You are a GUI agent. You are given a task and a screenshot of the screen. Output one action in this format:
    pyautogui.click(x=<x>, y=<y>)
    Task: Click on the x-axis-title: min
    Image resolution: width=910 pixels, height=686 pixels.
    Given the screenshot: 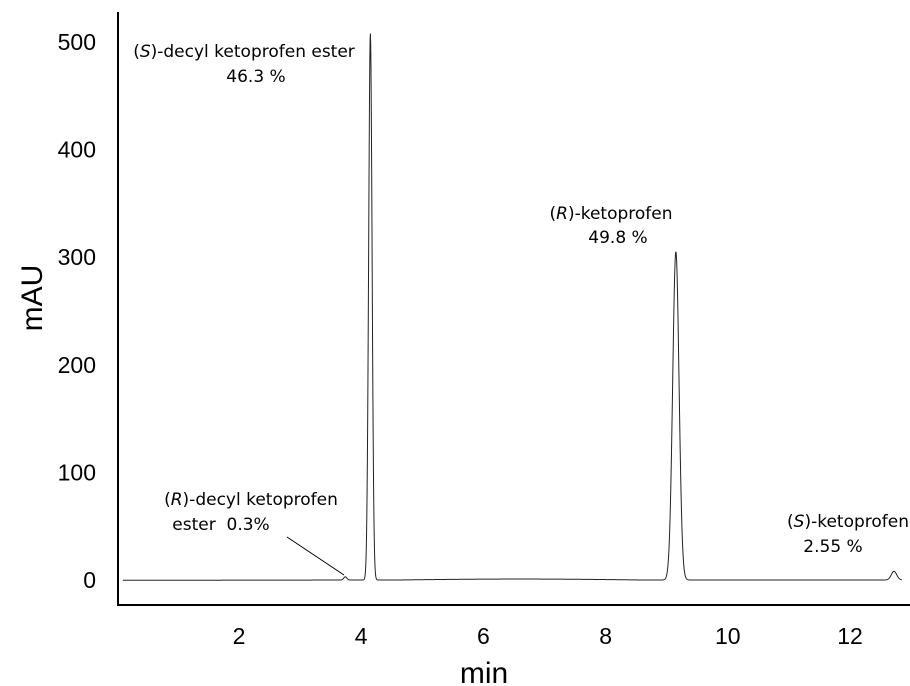 What is the action you would take?
    pyautogui.click(x=484, y=671)
    